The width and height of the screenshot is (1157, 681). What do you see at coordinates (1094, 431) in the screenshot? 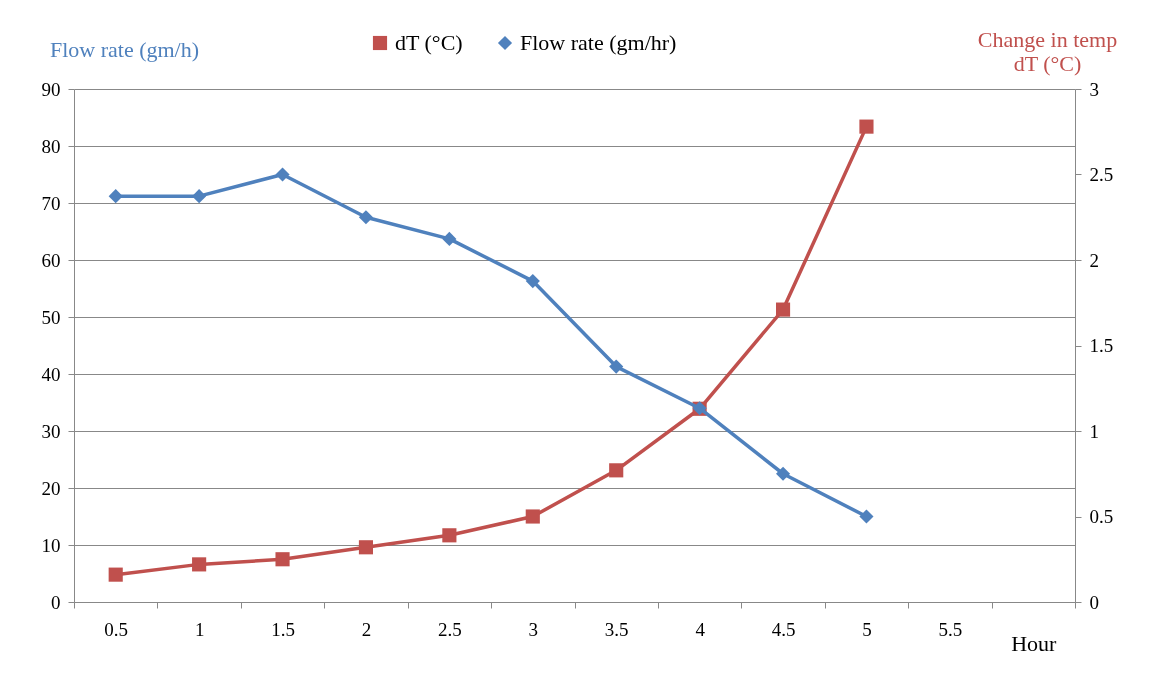
I see `y2-tick-label: 1` at bounding box center [1094, 431].